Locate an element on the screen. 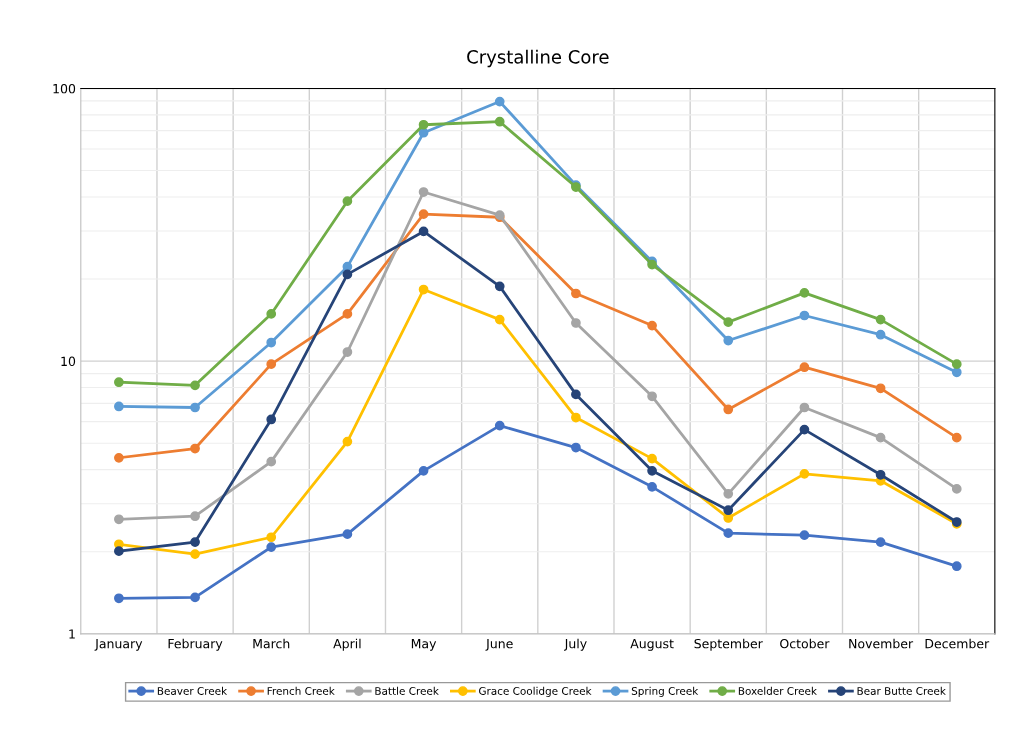  y-tick-label: 10 is located at coordinates (68, 361).